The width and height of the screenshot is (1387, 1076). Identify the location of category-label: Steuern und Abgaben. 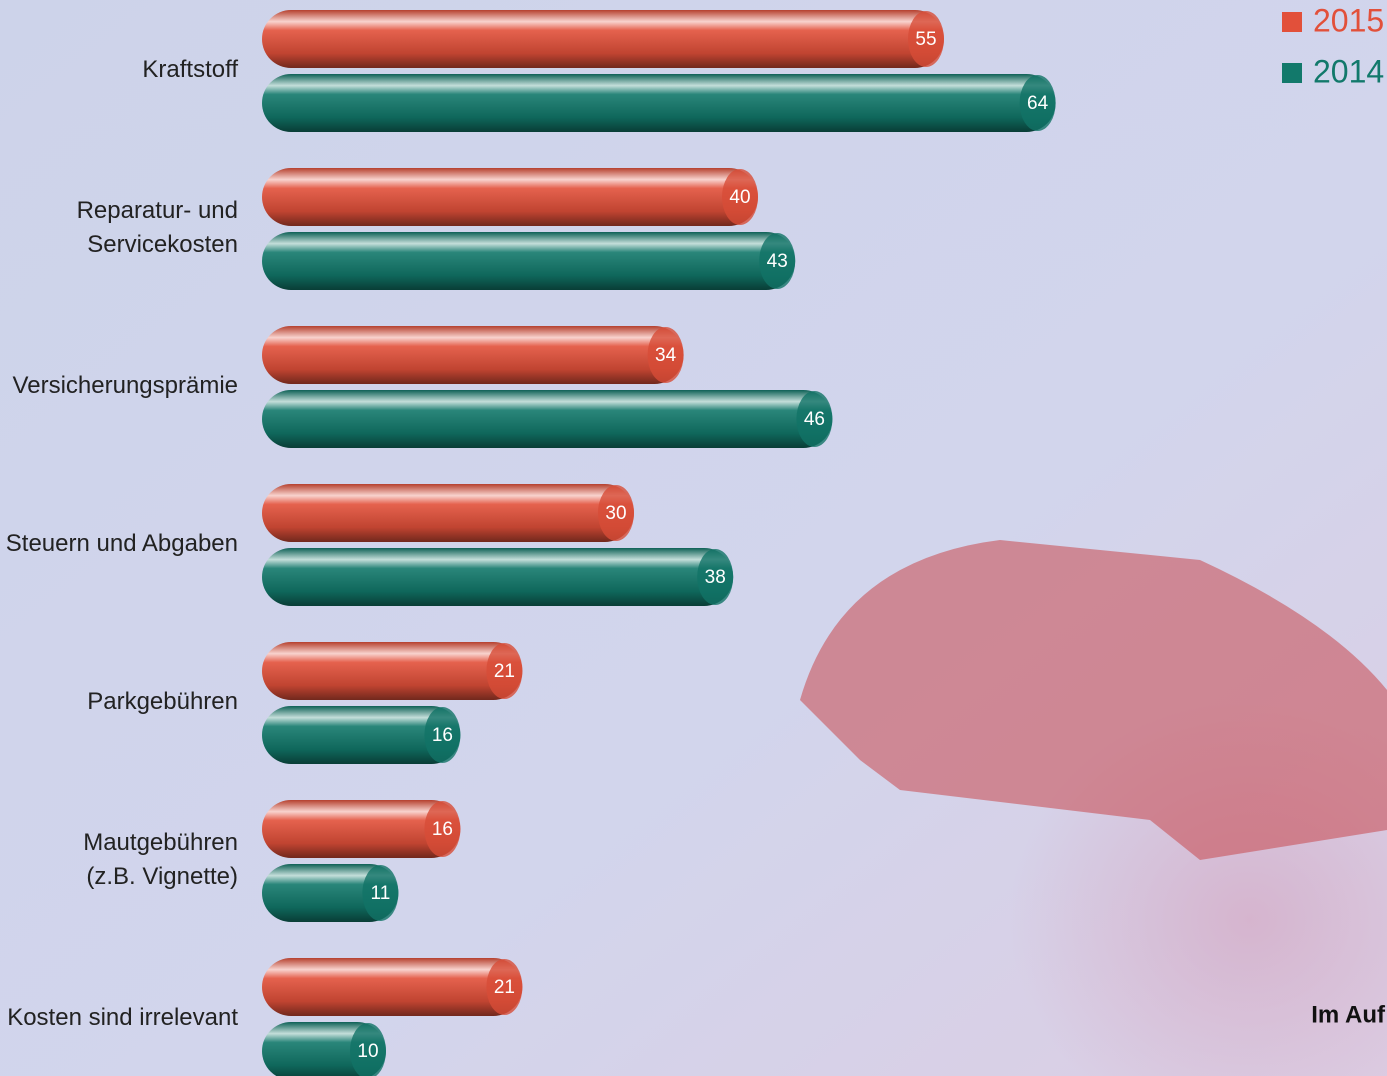
(122, 543).